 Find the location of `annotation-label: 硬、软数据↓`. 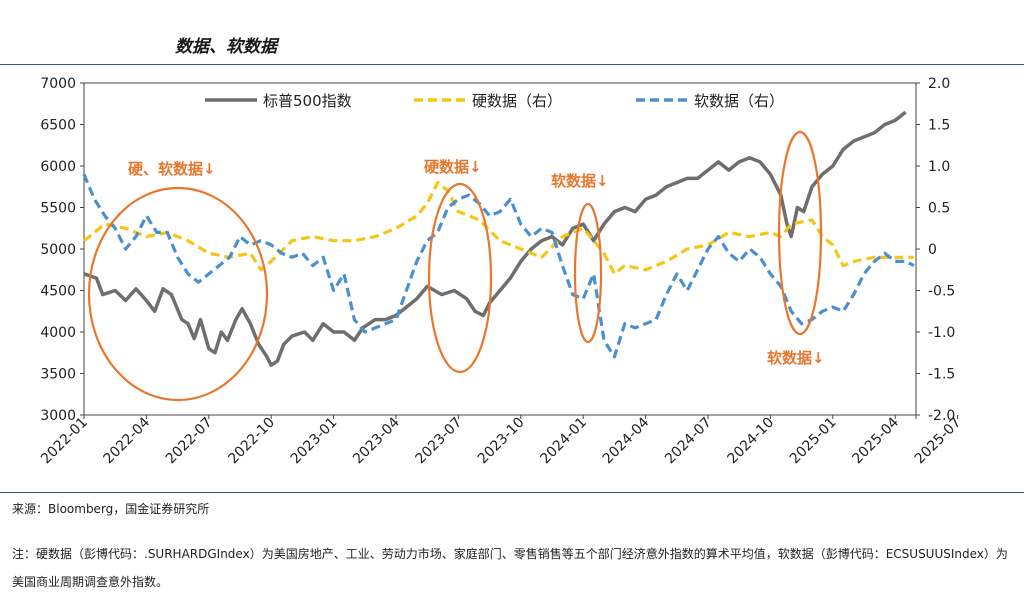

annotation-label: 硬、软数据↓ is located at coordinates (172, 169).